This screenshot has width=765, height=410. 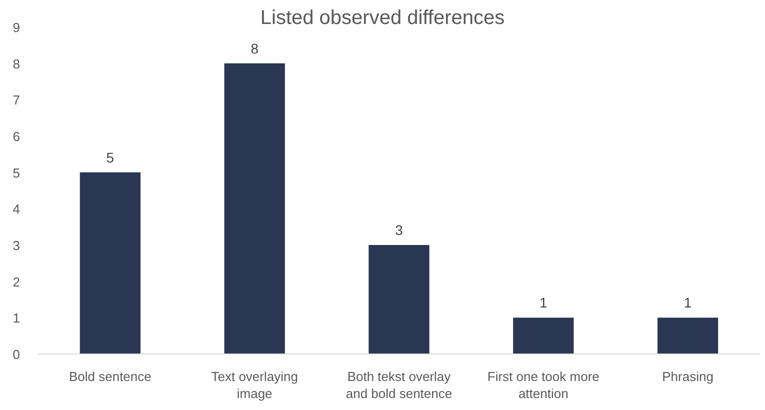 I want to click on x-tick-label: First one took more attention, so click(x=543, y=385).